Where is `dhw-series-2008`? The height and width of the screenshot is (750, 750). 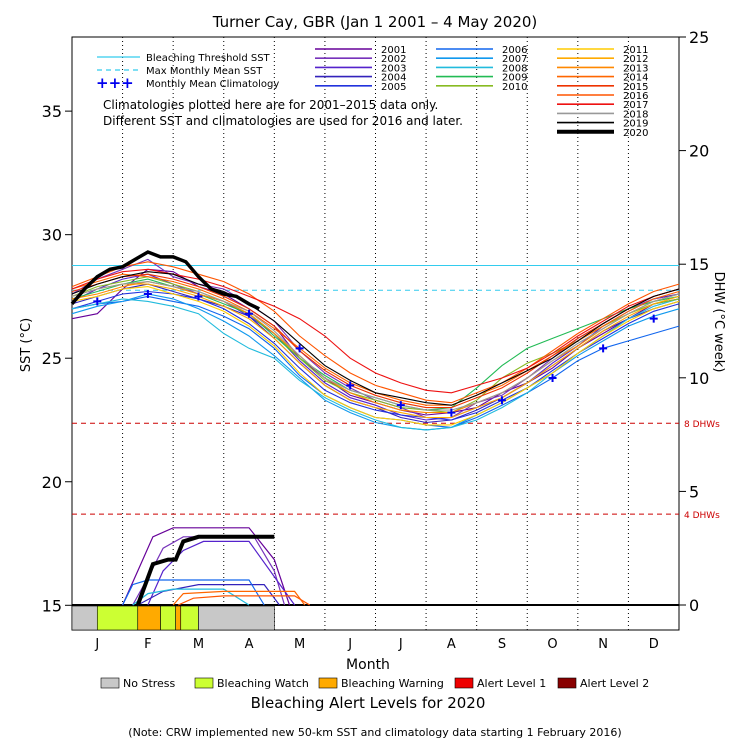 dhw-series-2008 is located at coordinates (191, 597).